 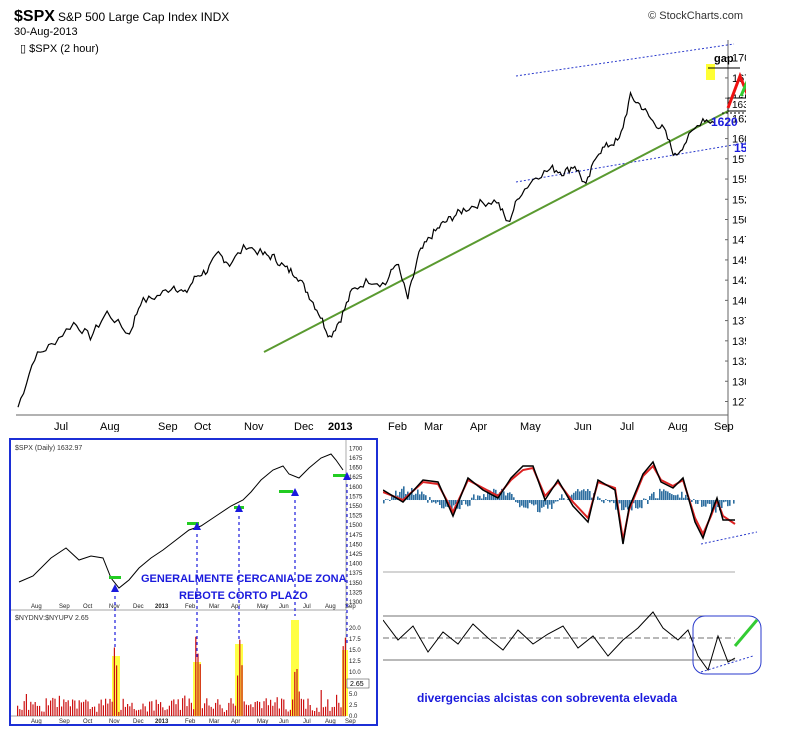 I want to click on volume-x-tick: Mar, so click(x=214, y=721).